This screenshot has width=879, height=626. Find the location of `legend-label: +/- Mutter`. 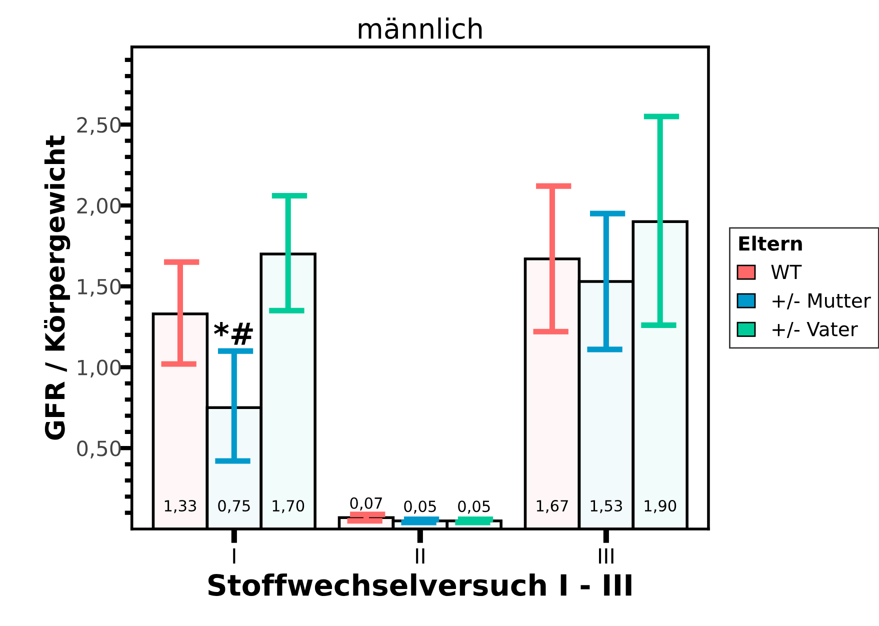

legend-label: +/- Mutter is located at coordinates (821, 301).